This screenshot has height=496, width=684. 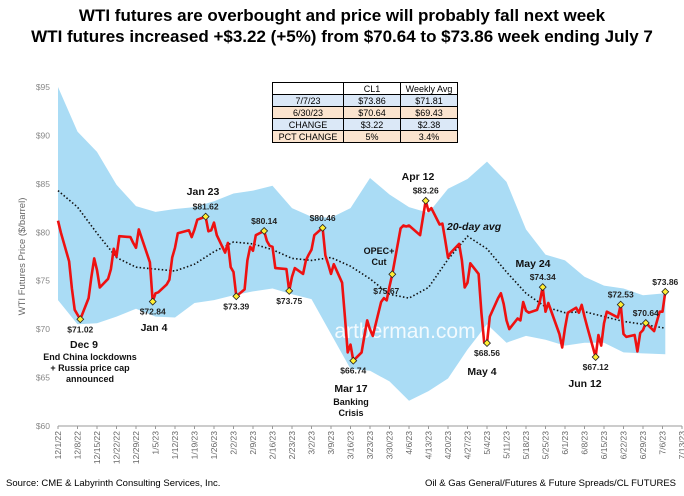 I want to click on y-tick-label: $80, so click(x=43, y=232).